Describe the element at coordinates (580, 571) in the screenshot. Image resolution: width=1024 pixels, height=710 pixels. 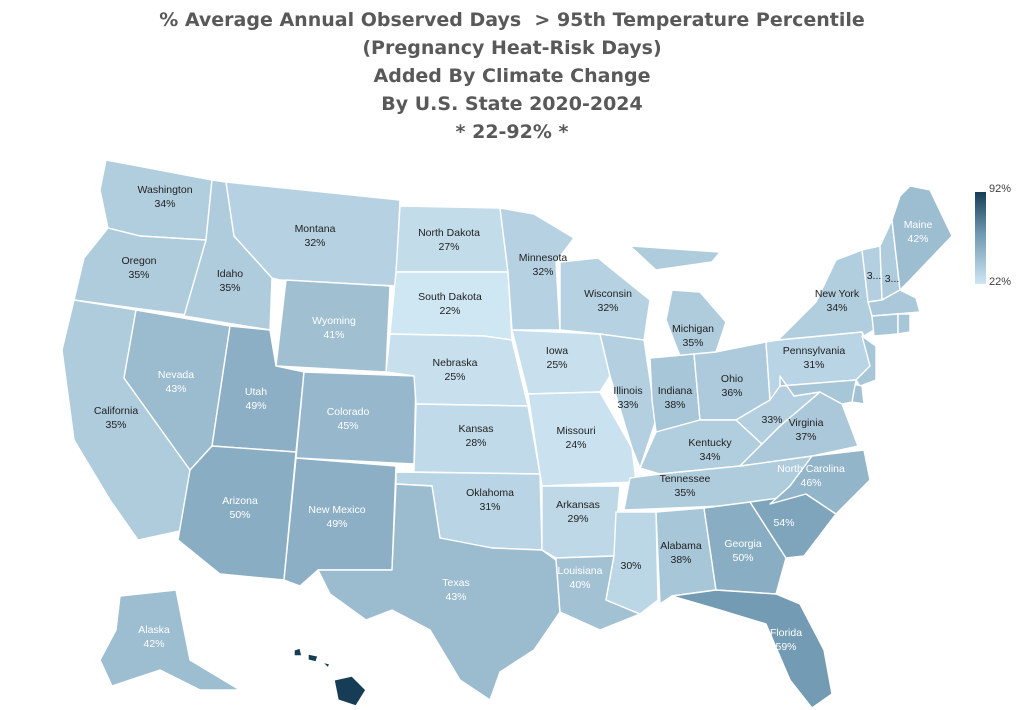
I see `state-name-LA: Louisiana` at that location.